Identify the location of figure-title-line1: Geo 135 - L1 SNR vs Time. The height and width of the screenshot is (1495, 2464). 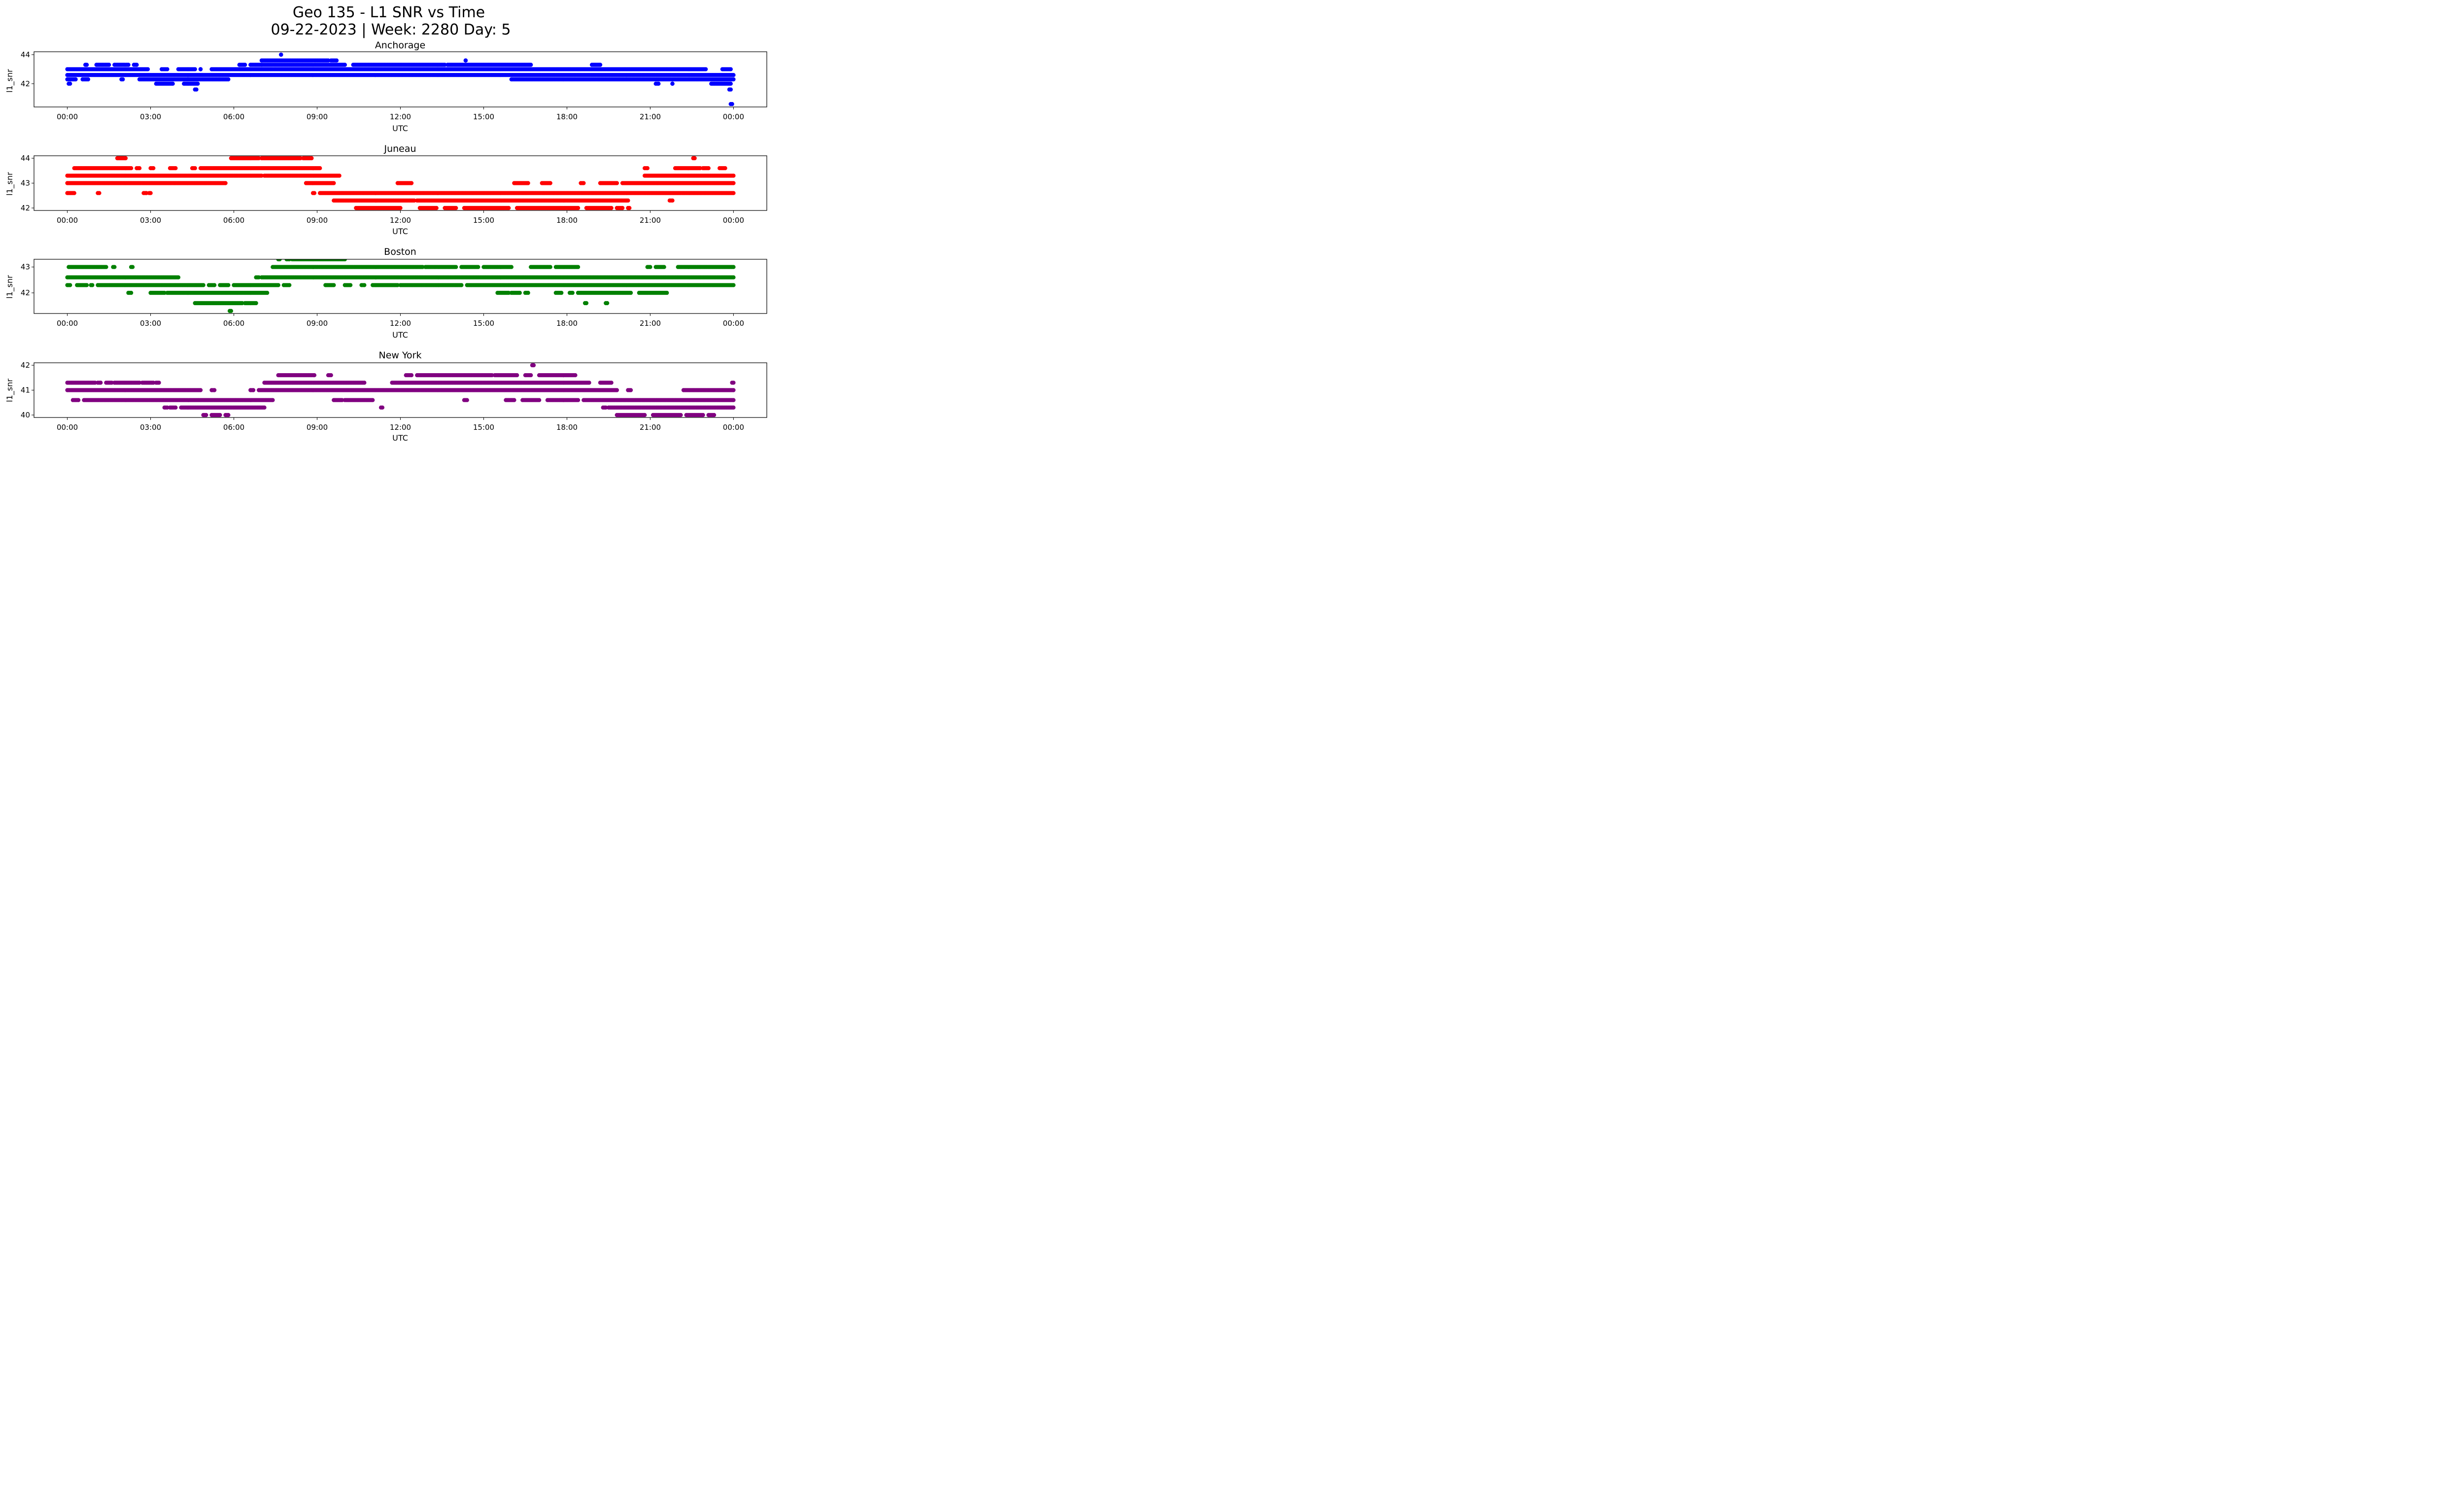
(389, 12).